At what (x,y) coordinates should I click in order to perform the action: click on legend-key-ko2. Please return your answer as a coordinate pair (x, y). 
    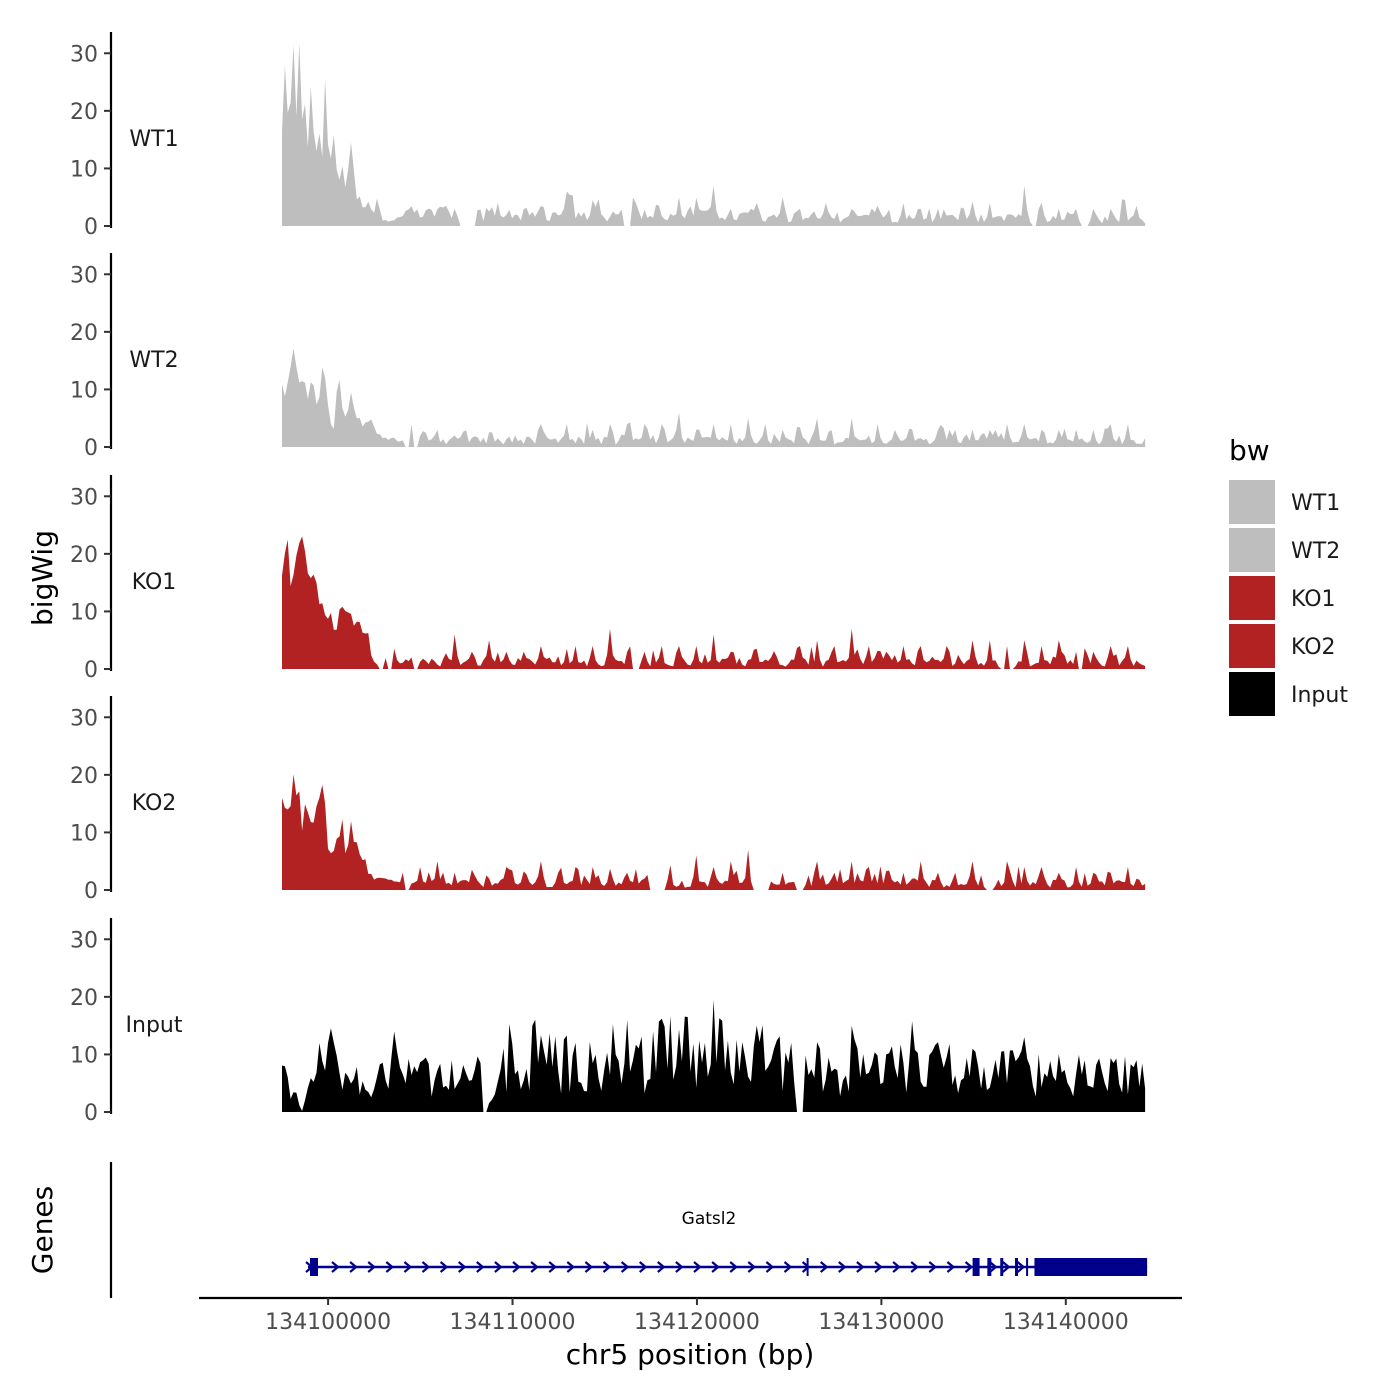
    Looking at the image, I should click on (1252, 646).